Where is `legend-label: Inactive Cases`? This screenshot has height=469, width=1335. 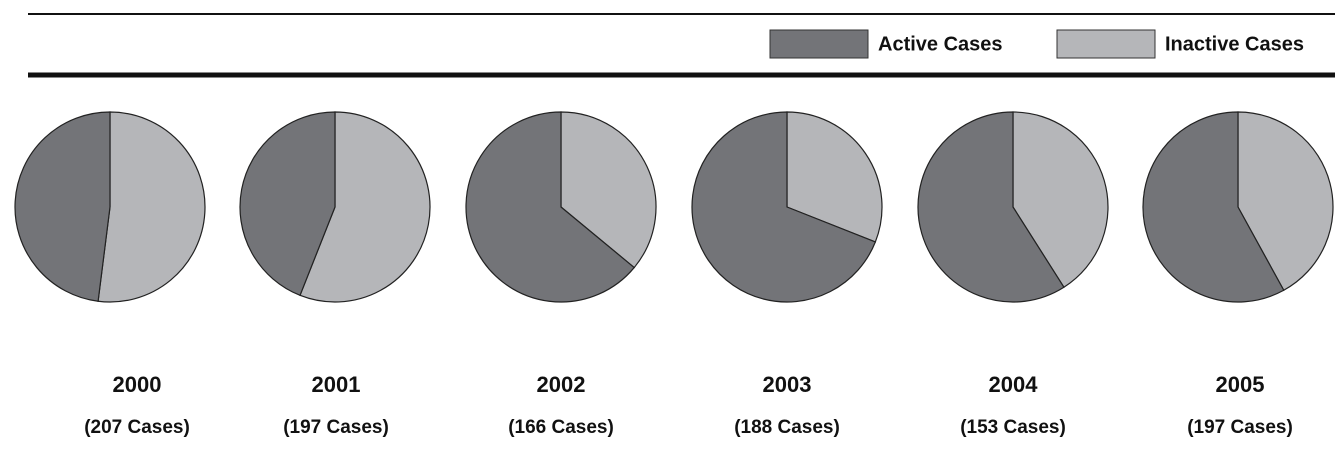 legend-label: Inactive Cases is located at coordinates (1234, 44).